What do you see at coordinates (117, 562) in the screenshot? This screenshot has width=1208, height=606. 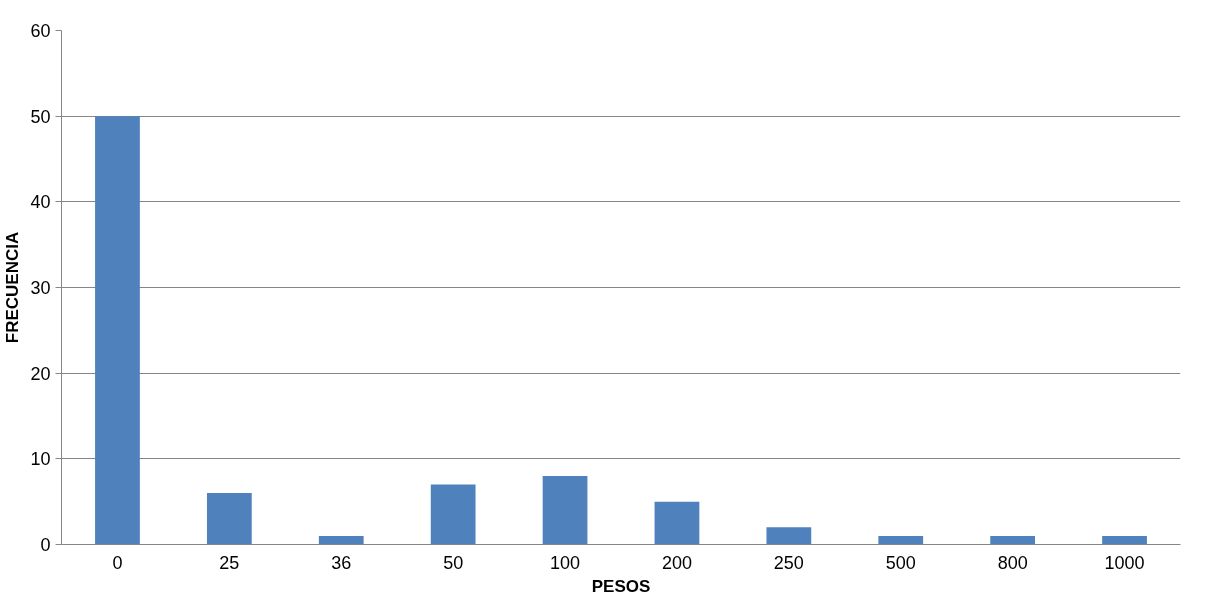 I see `x-tick-label: 0` at bounding box center [117, 562].